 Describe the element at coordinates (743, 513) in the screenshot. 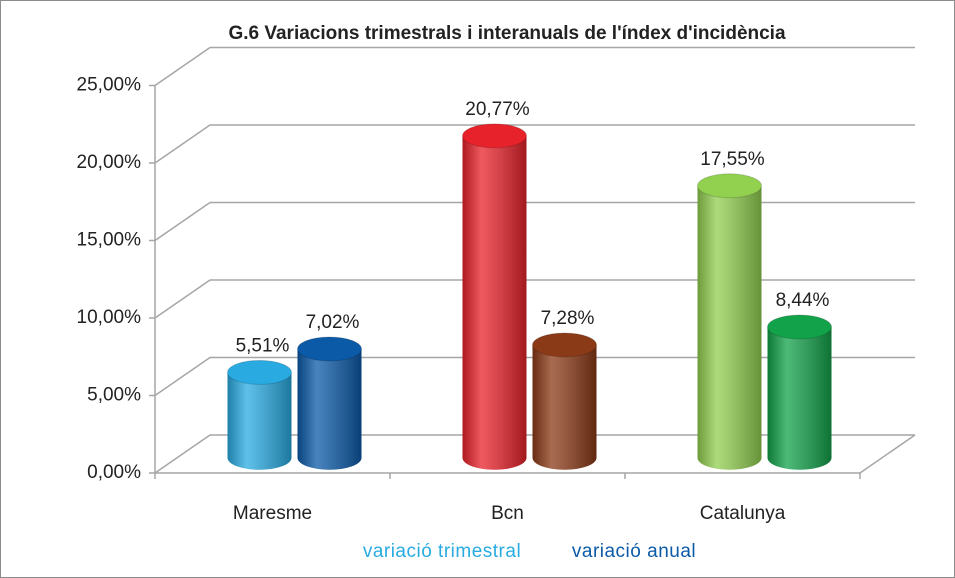

I see `x-tick-label: Catalunya` at that location.